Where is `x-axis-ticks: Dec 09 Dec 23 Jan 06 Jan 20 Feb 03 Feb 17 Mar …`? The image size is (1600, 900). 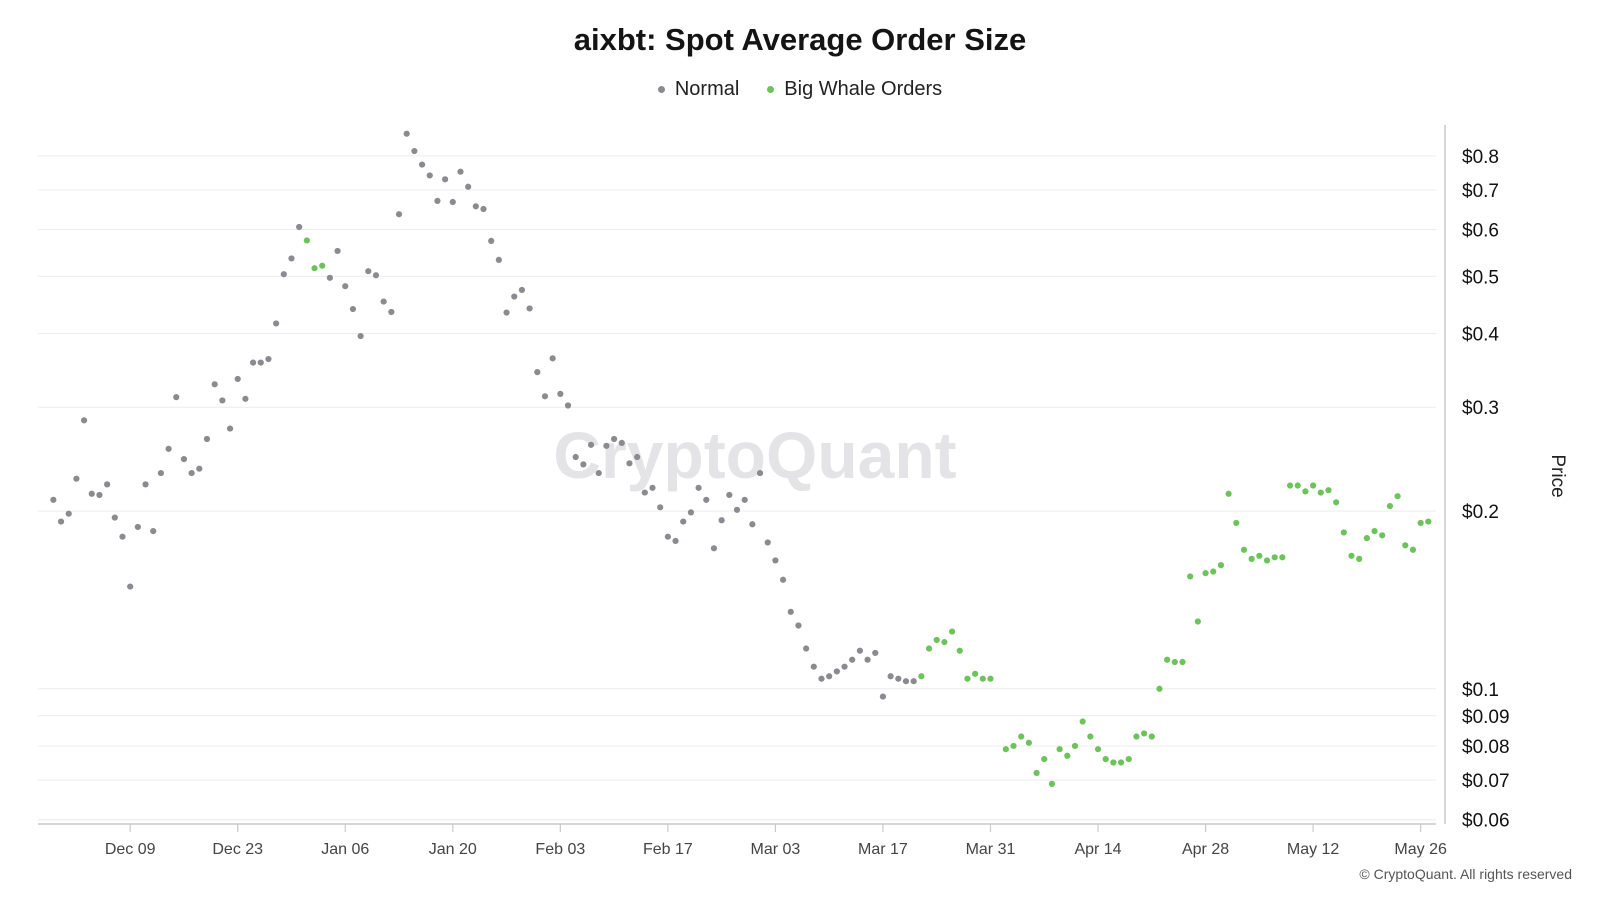
x-axis-ticks: Dec 09 Dec 23 Jan 06 Jan 20 Feb 03 Feb 17 Mar … is located at coordinates (776, 841).